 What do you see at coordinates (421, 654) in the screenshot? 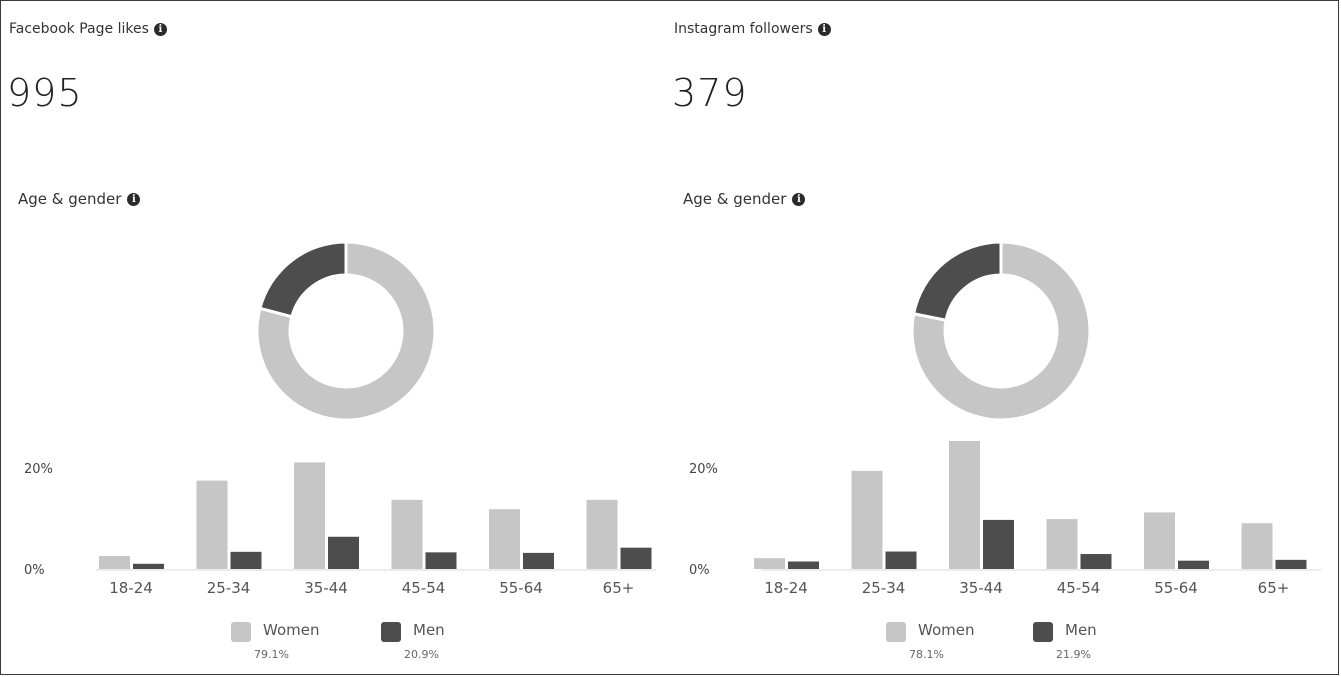
I see `legend-percentage: 20.9%` at bounding box center [421, 654].